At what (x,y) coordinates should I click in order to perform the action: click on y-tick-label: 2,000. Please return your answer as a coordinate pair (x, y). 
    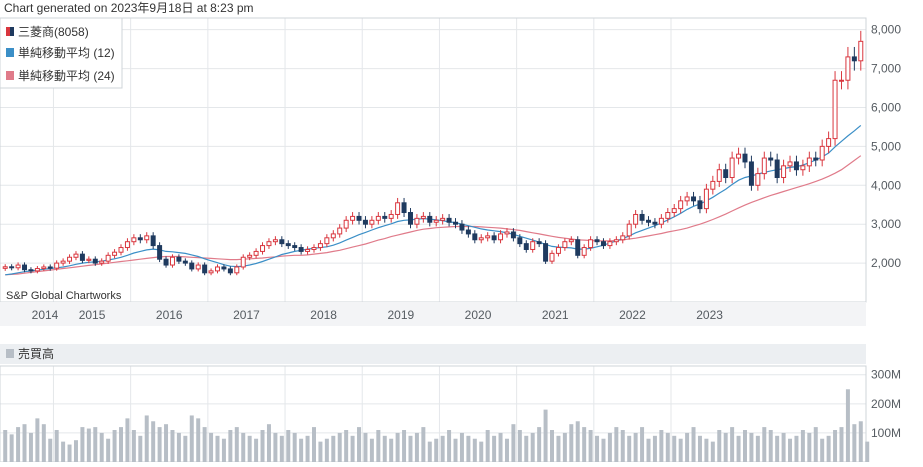
    Looking at the image, I should click on (886, 263).